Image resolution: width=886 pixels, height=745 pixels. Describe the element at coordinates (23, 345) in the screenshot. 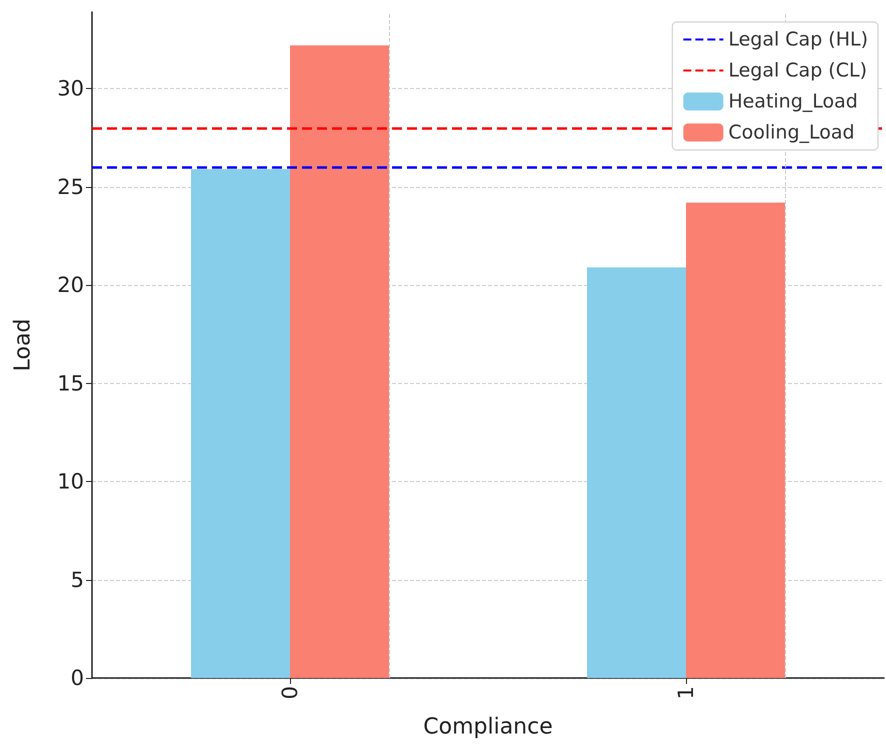

I see `y-axis-title: Load` at that location.